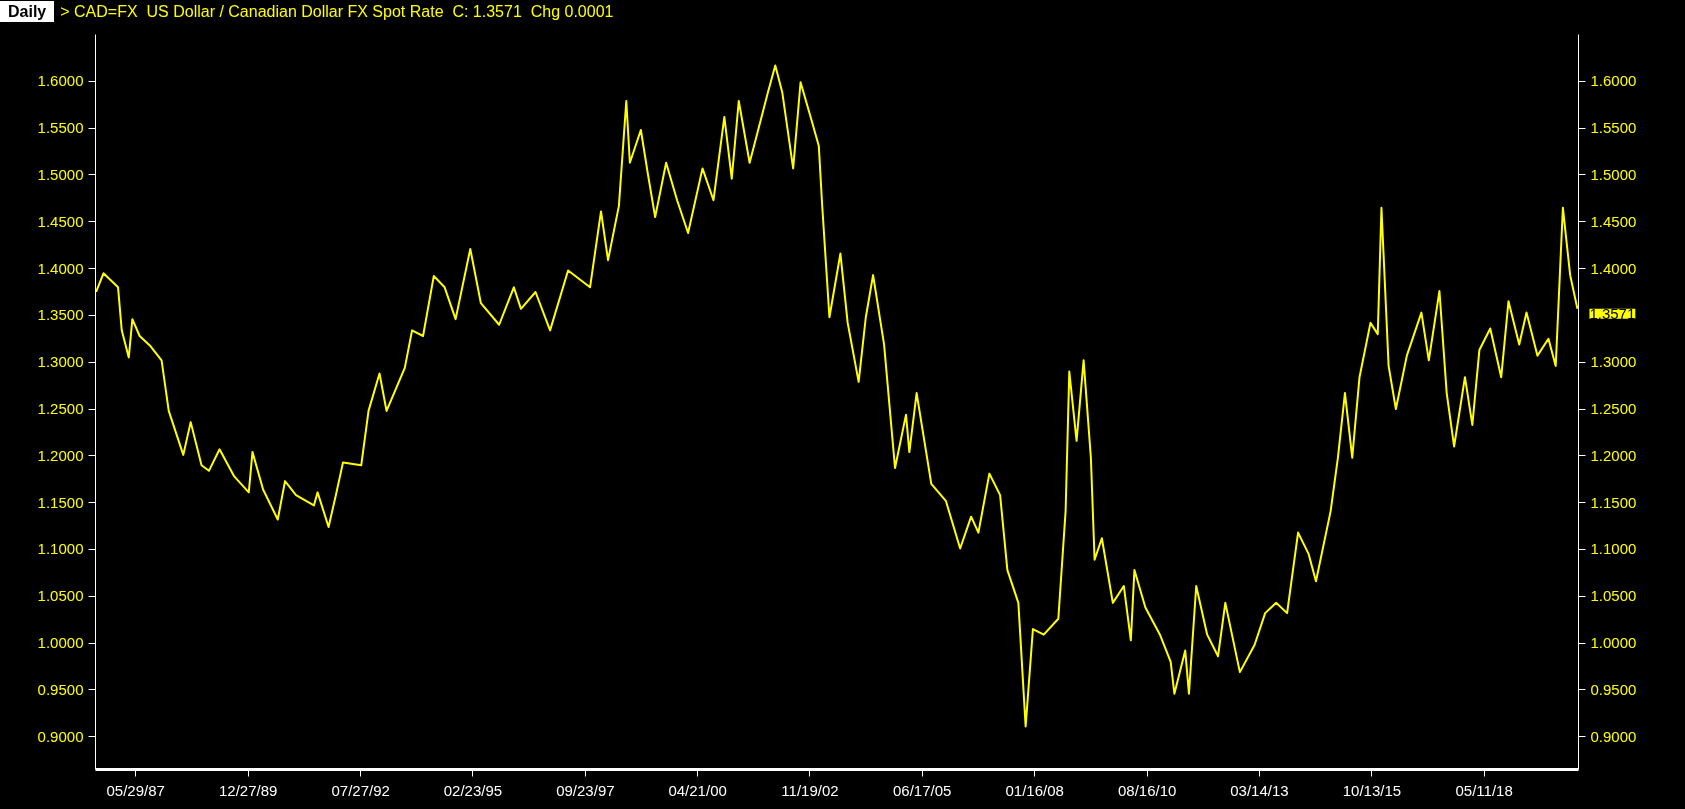 The height and width of the screenshot is (809, 1685). What do you see at coordinates (1613, 455) in the screenshot?
I see `y2-tick-label: 1.2000` at bounding box center [1613, 455].